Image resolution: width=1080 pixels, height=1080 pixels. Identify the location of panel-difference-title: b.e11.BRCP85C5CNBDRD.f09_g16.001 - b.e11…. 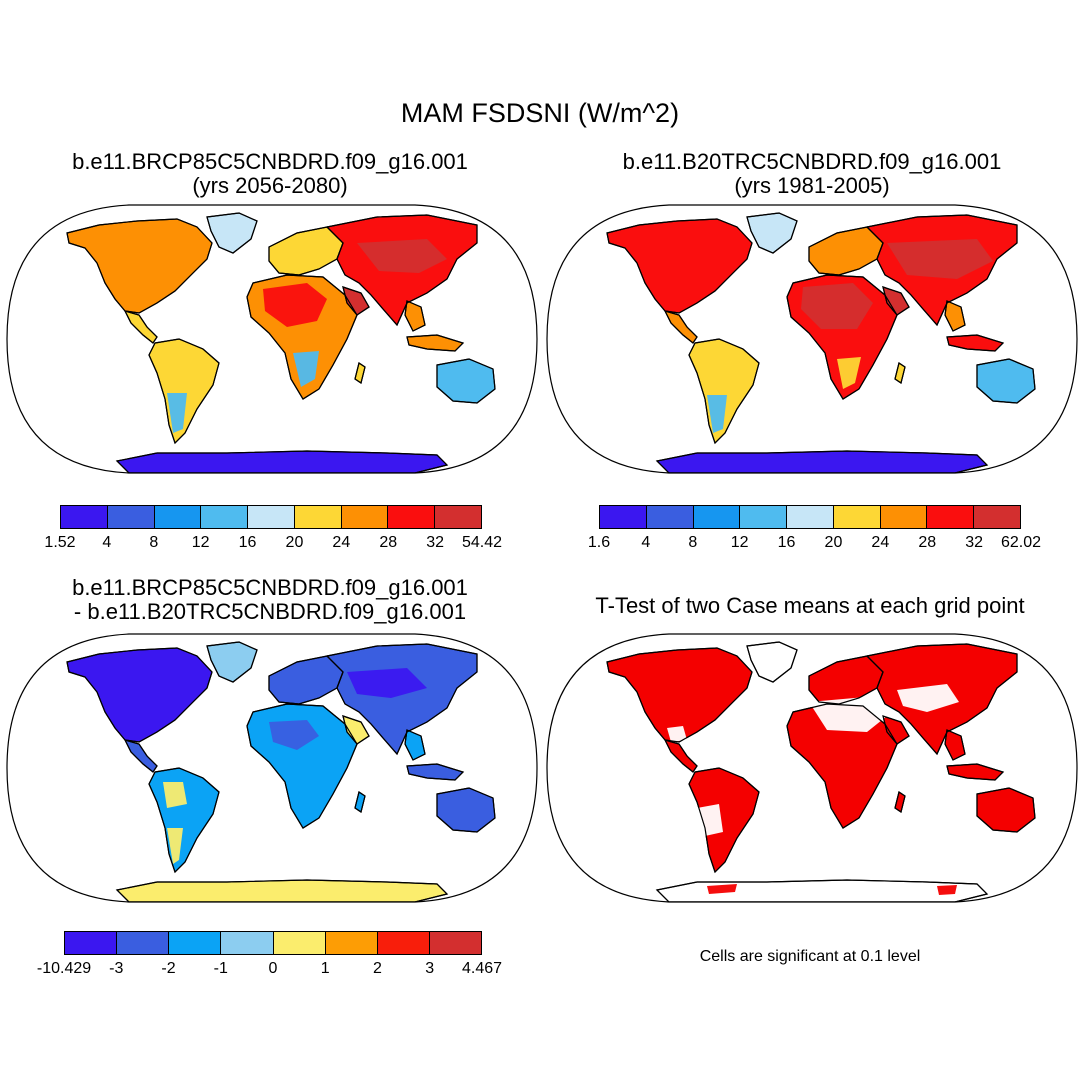
(270, 600).